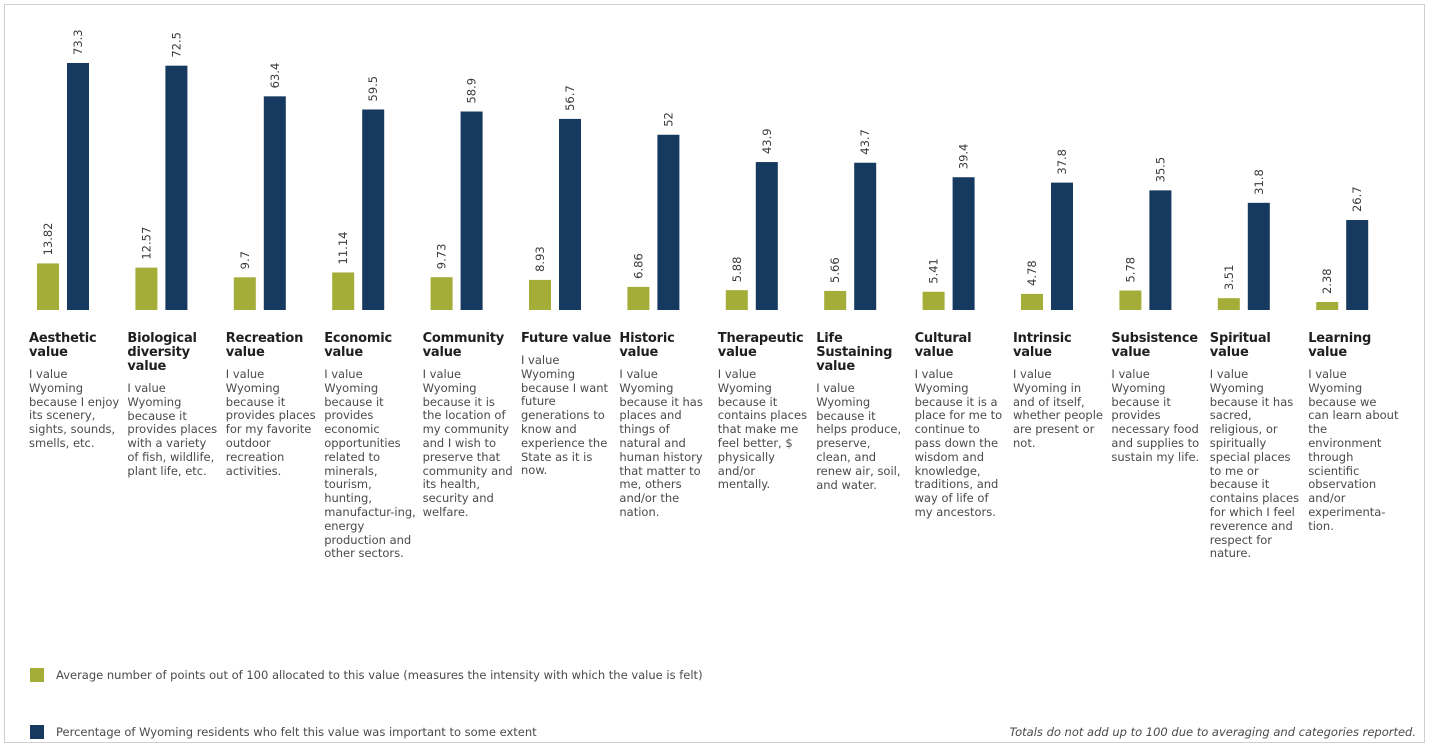 Image resolution: width=1433 pixels, height=751 pixels. What do you see at coordinates (865, 142) in the screenshot?
I see `data-label-percentage-8: 43.7` at bounding box center [865, 142].